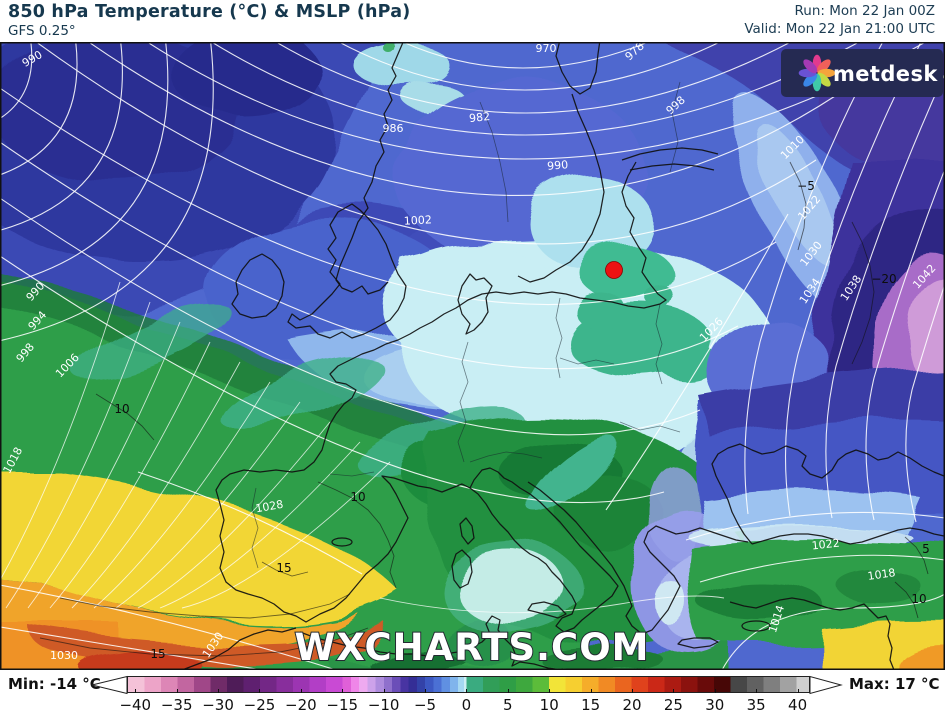 The width and height of the screenshot is (945, 718). I want to click on logo-flower-icon, so click(817, 73).